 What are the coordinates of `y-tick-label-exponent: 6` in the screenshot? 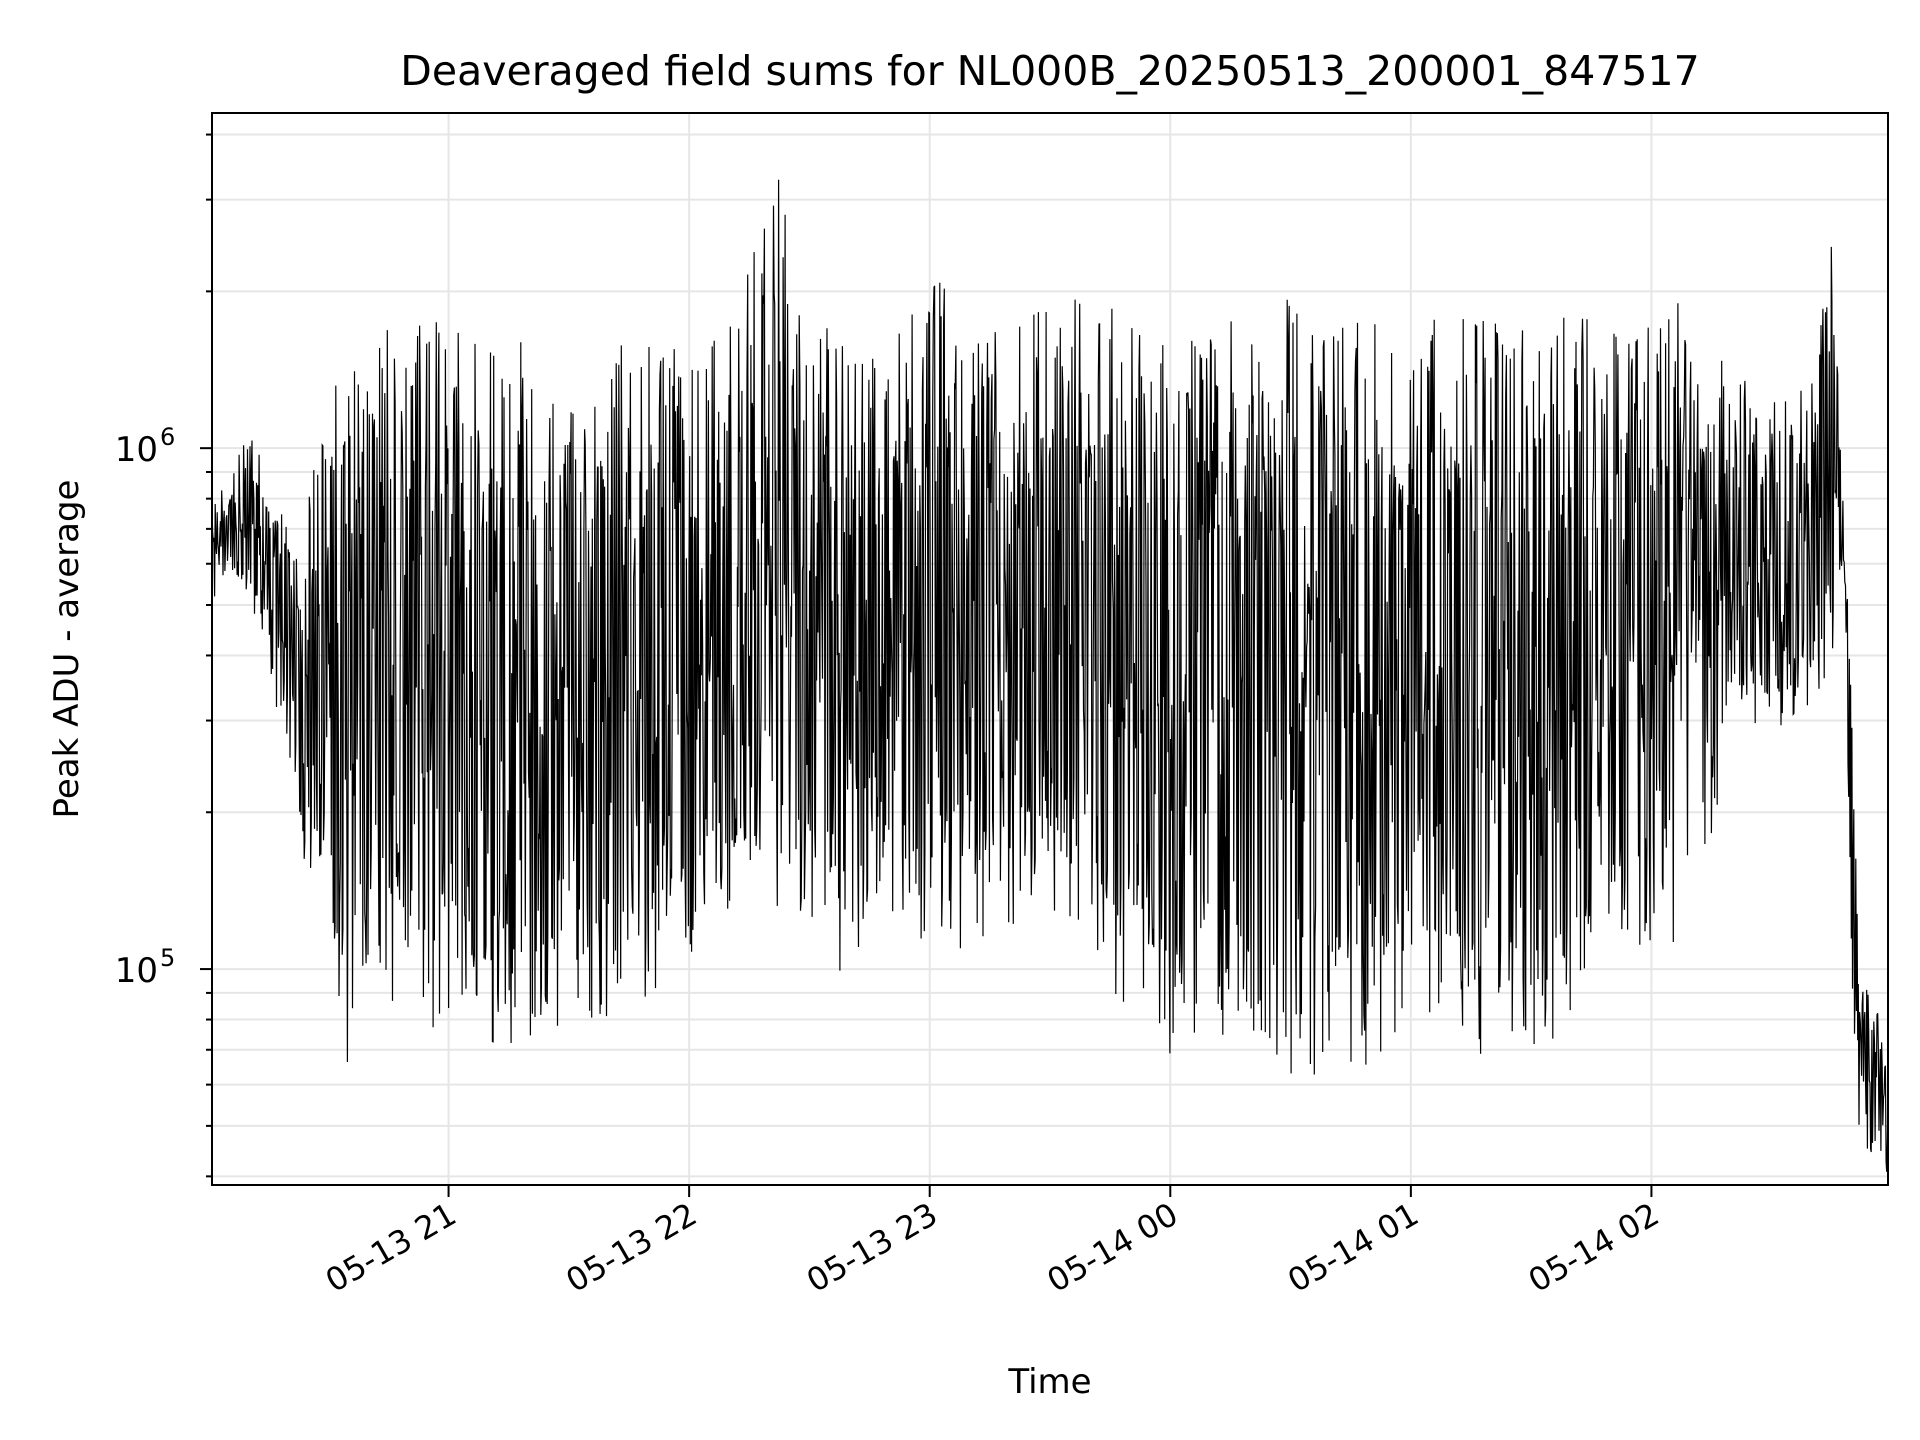 It's located at (167, 437).